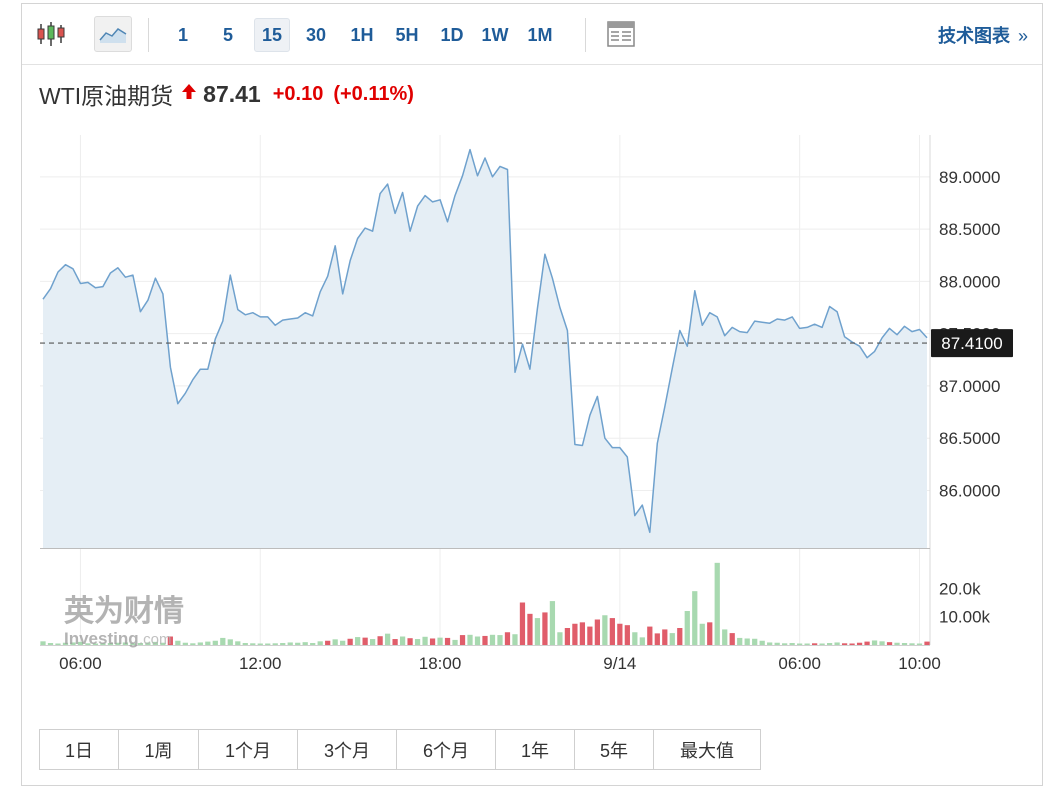 This screenshot has height=802, width=1060. Describe the element at coordinates (124, 611) in the screenshot. I see `watermark-cn: 英为财情` at that location.